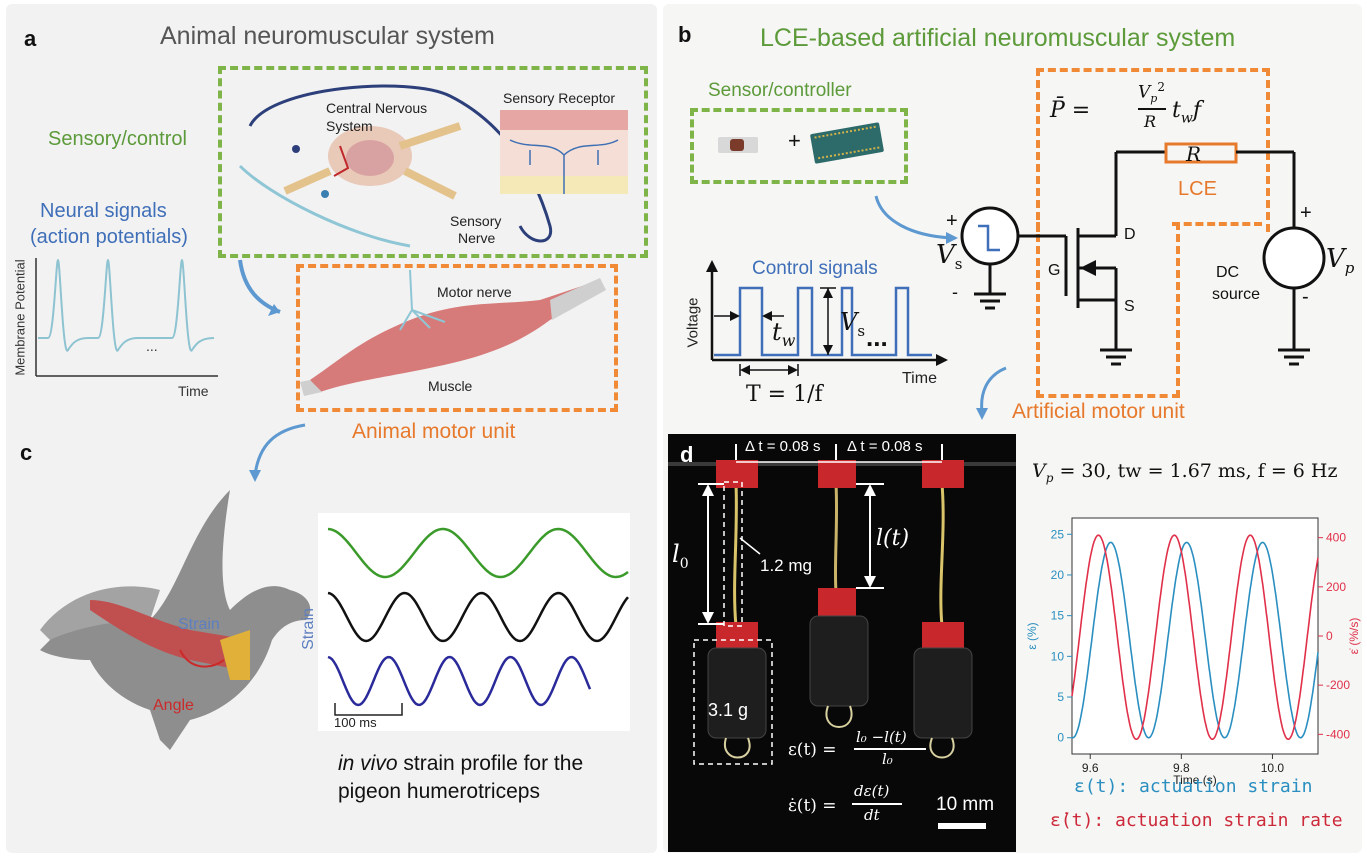 Image resolution: width=1367 pixels, height=857 pixels. Describe the element at coordinates (738, 145) in the screenshot. I see `sensor-chip-image` at that location.